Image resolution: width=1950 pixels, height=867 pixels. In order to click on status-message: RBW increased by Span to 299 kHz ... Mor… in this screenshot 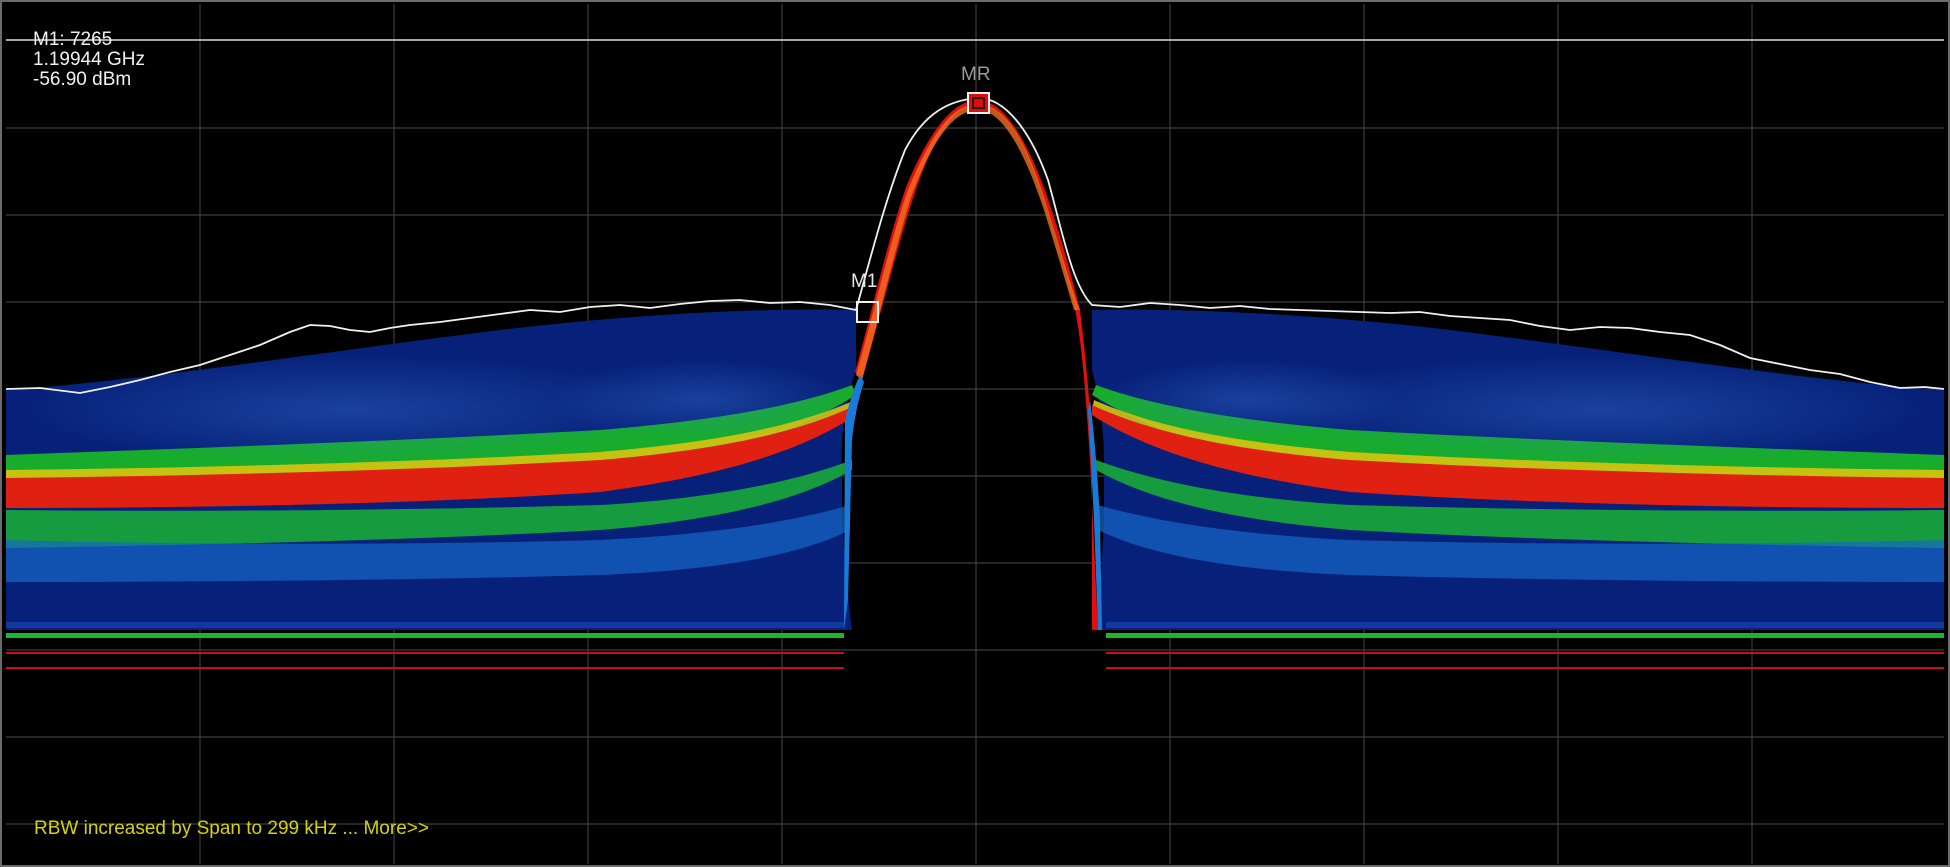, I will do `click(231, 828)`.